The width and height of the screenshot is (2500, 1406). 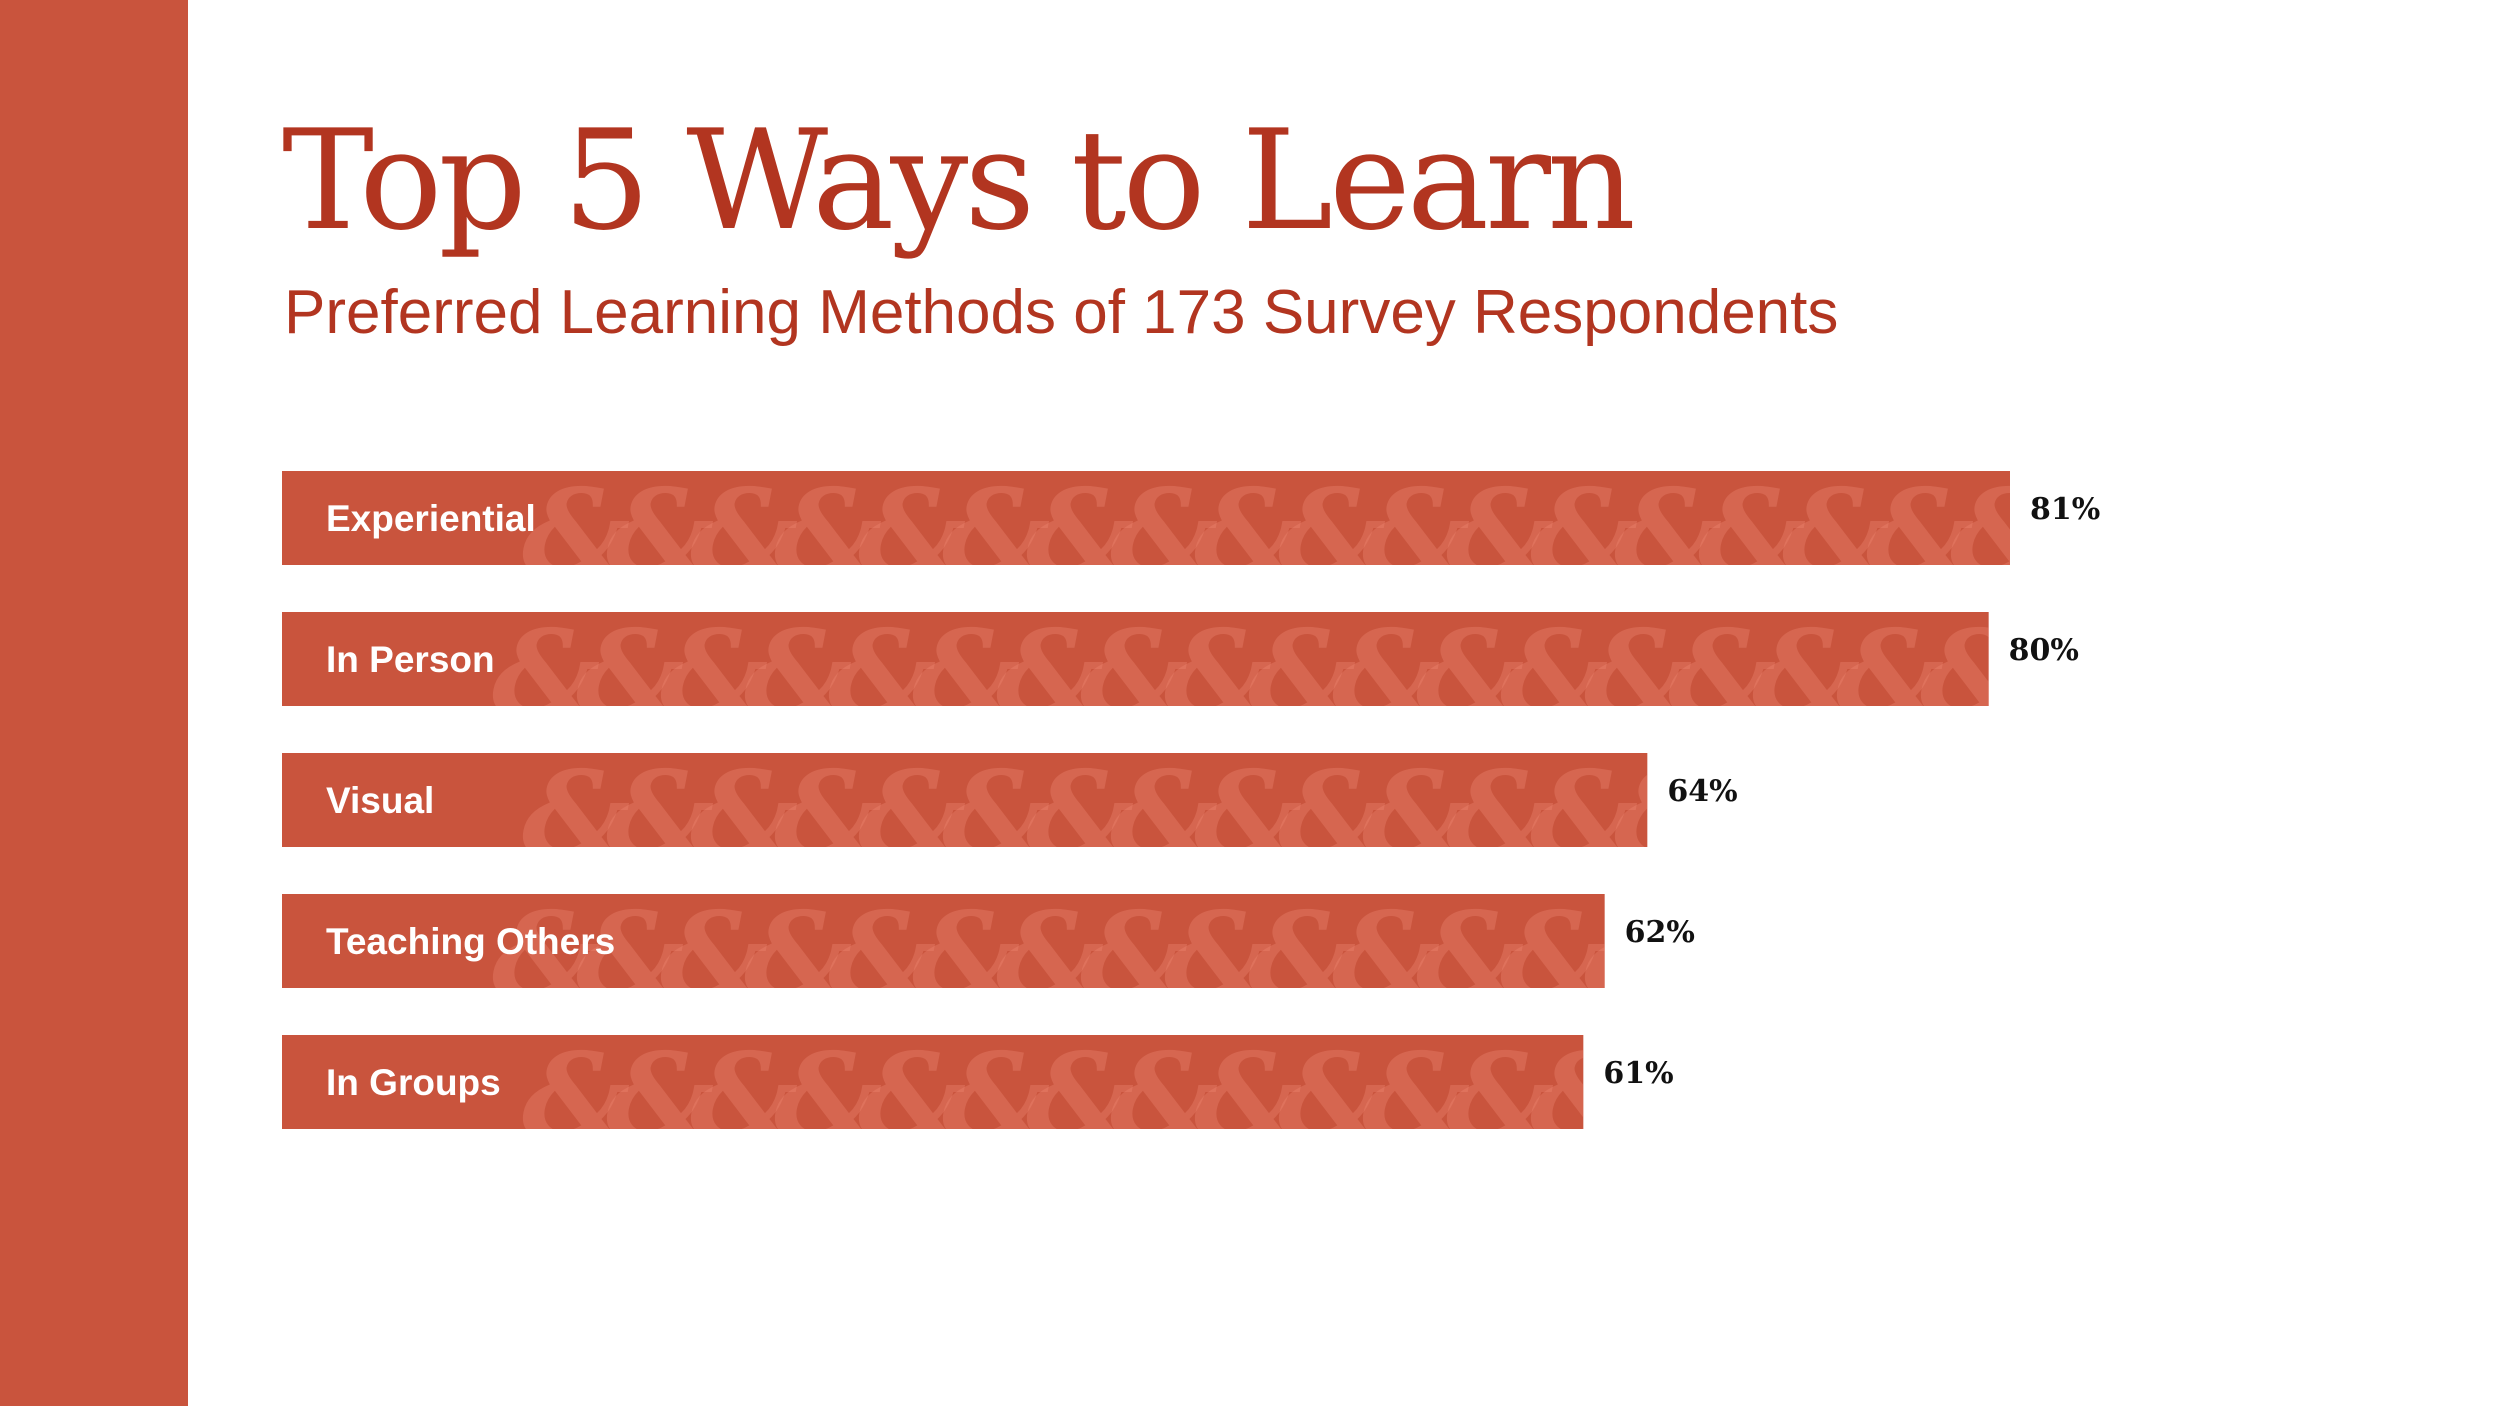 What do you see at coordinates (959, 180) in the screenshot?
I see `chart-title: Top 5 Ways to Learn` at bounding box center [959, 180].